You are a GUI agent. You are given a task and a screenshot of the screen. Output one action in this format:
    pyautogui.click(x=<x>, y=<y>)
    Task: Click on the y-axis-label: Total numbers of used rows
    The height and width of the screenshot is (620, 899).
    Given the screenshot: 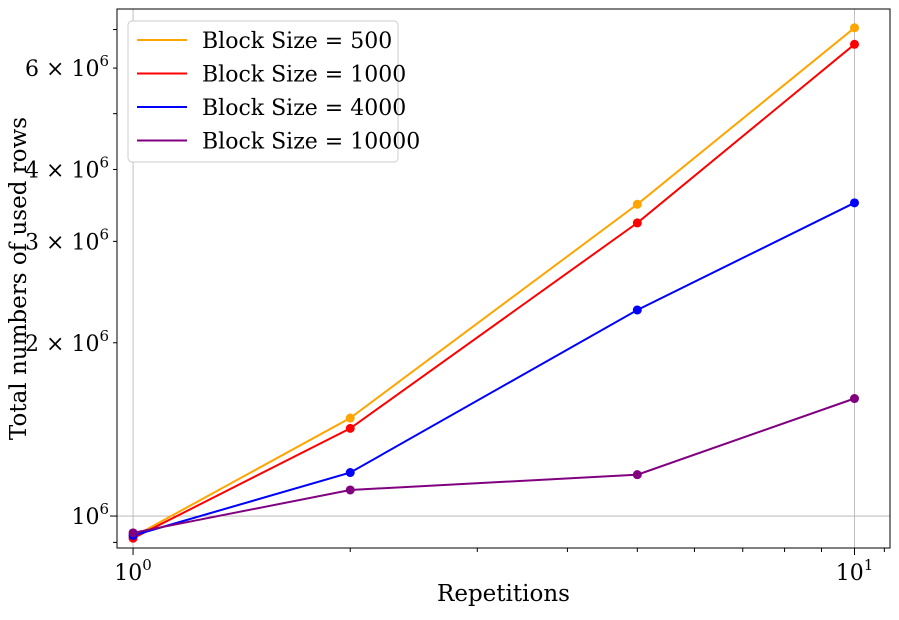 What is the action you would take?
    pyautogui.click(x=19, y=278)
    